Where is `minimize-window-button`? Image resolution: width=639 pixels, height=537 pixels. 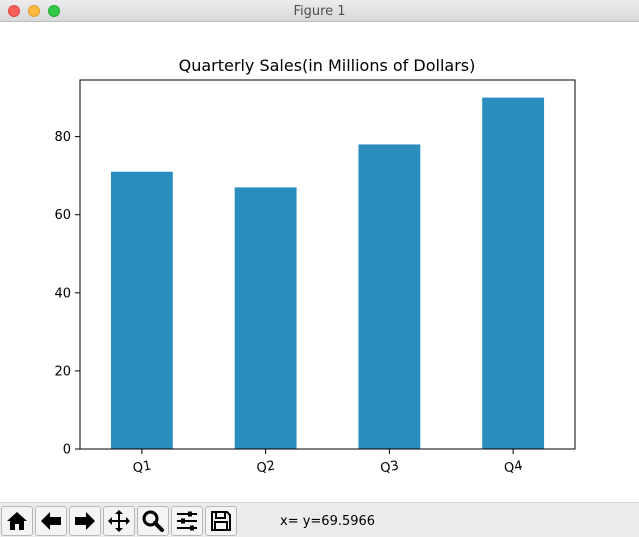
minimize-window-button is located at coordinates (34, 11).